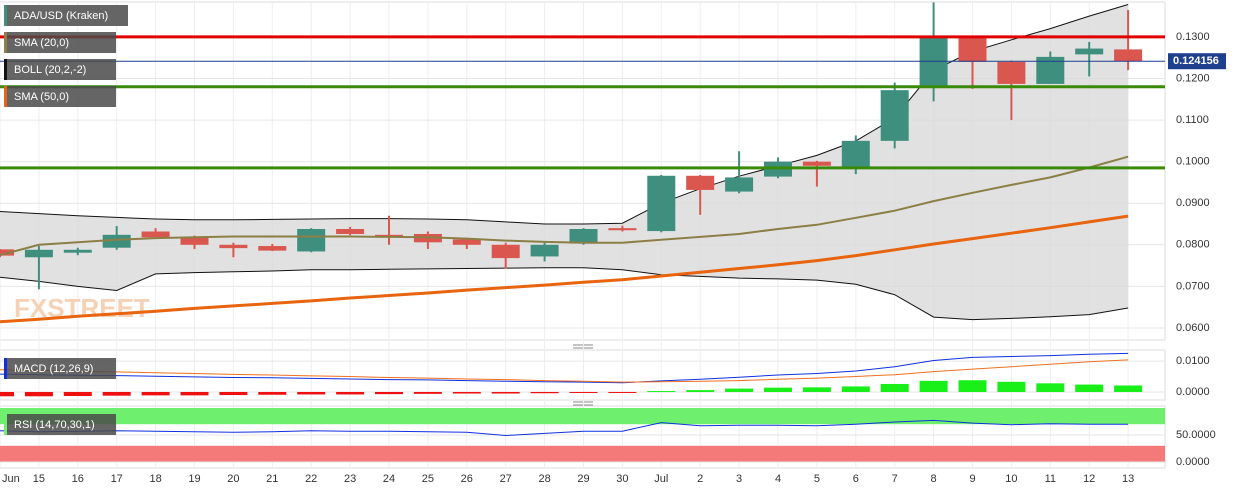 This screenshot has height=490, width=1244. I want to click on x-tick-label: 27, so click(506, 479).